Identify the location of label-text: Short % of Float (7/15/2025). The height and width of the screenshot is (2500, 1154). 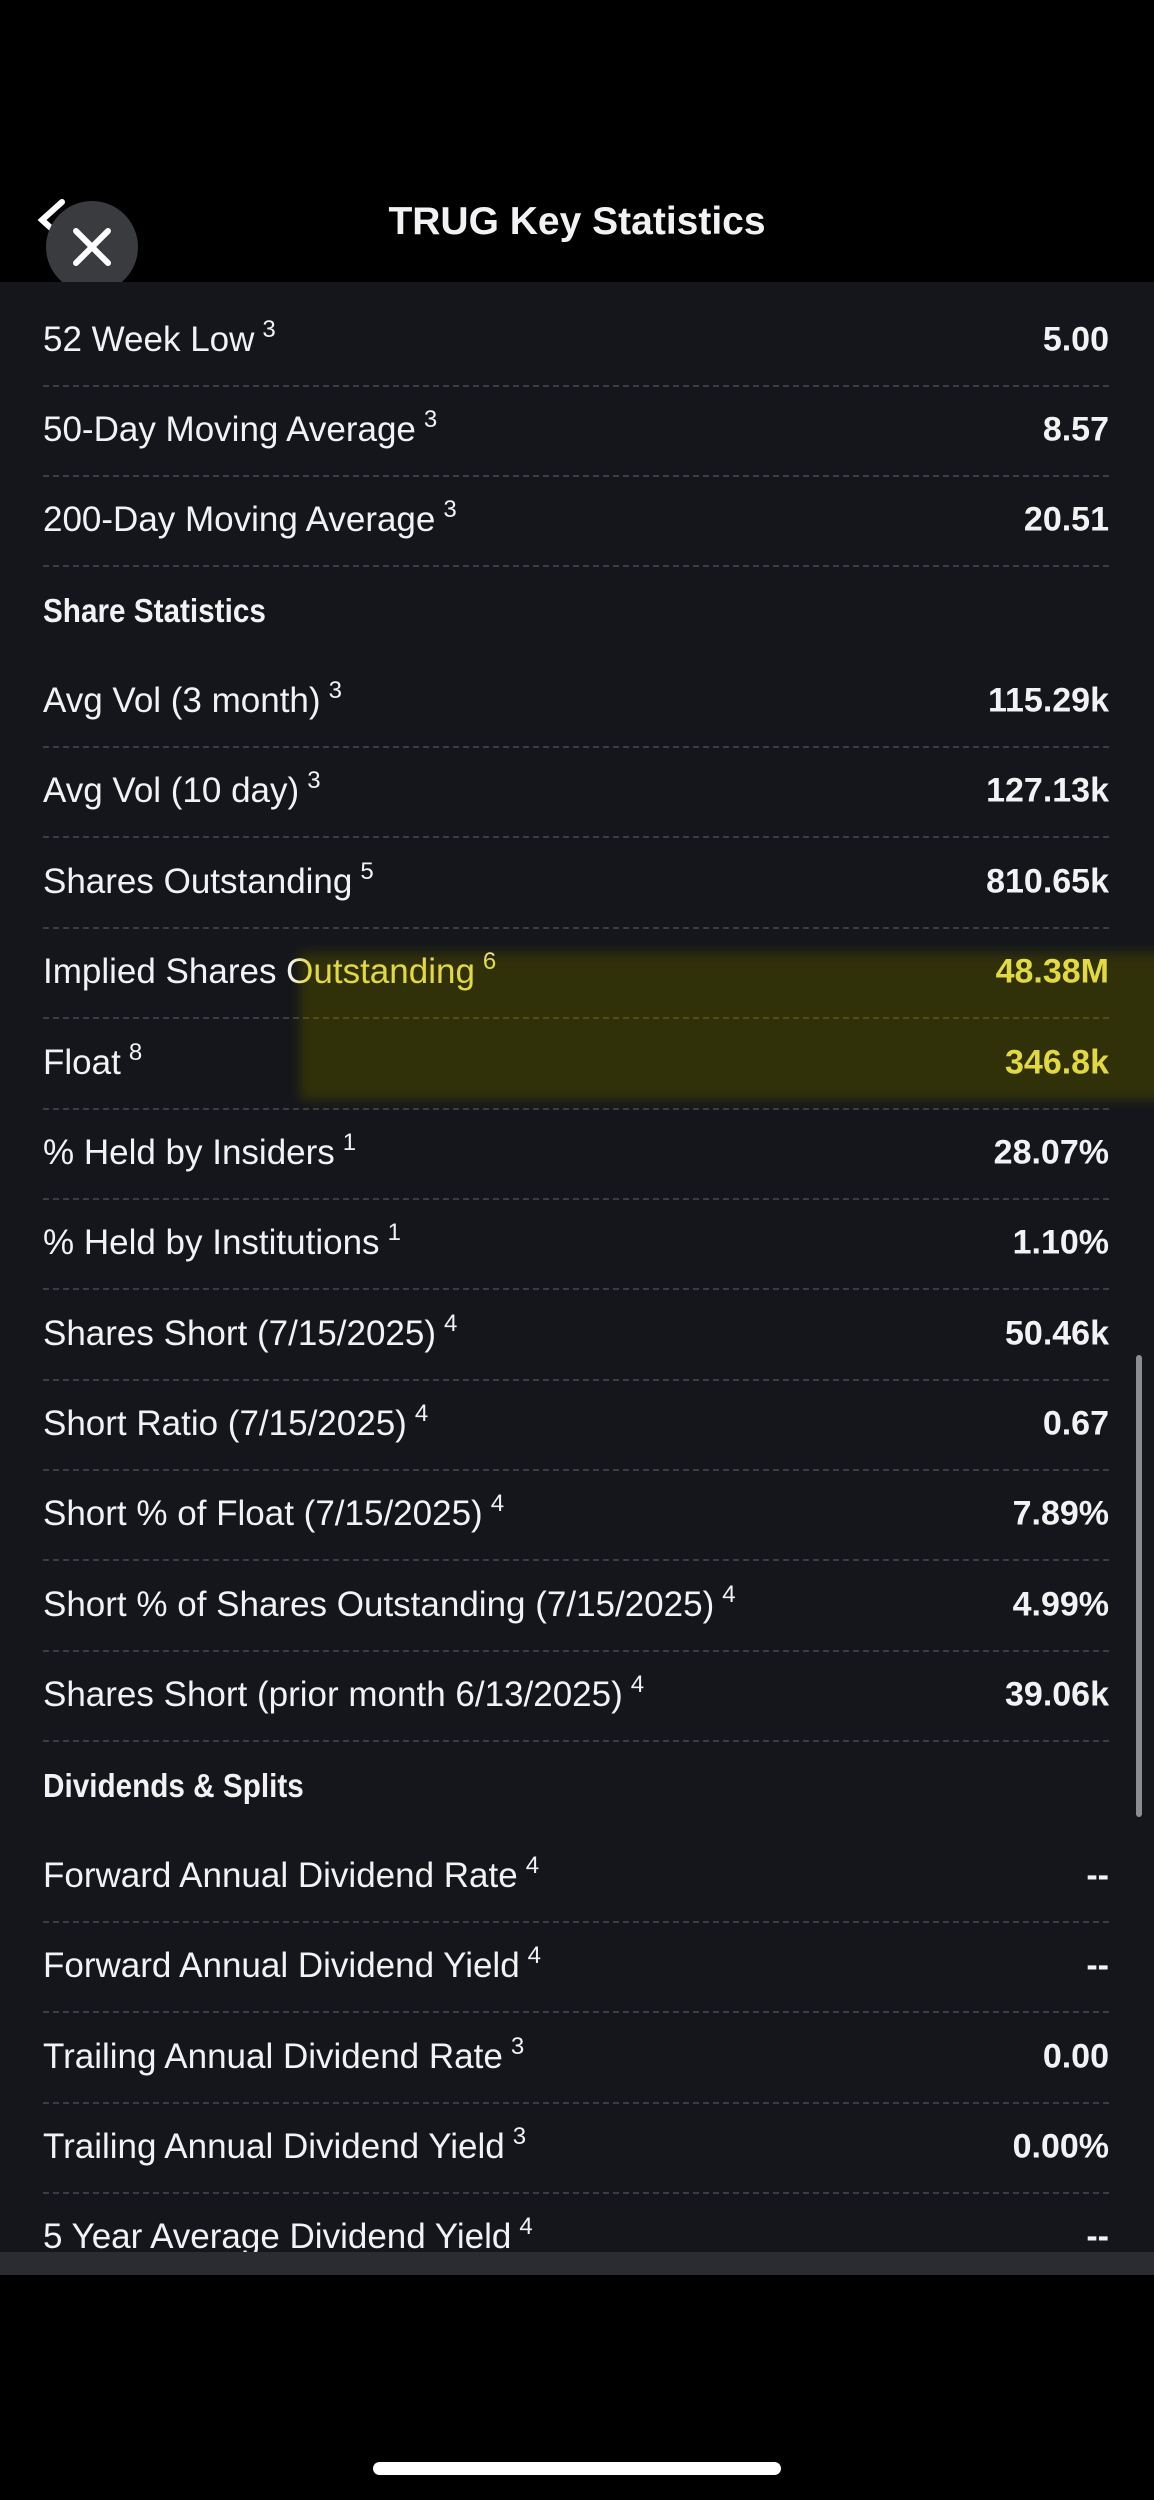
(263, 1514).